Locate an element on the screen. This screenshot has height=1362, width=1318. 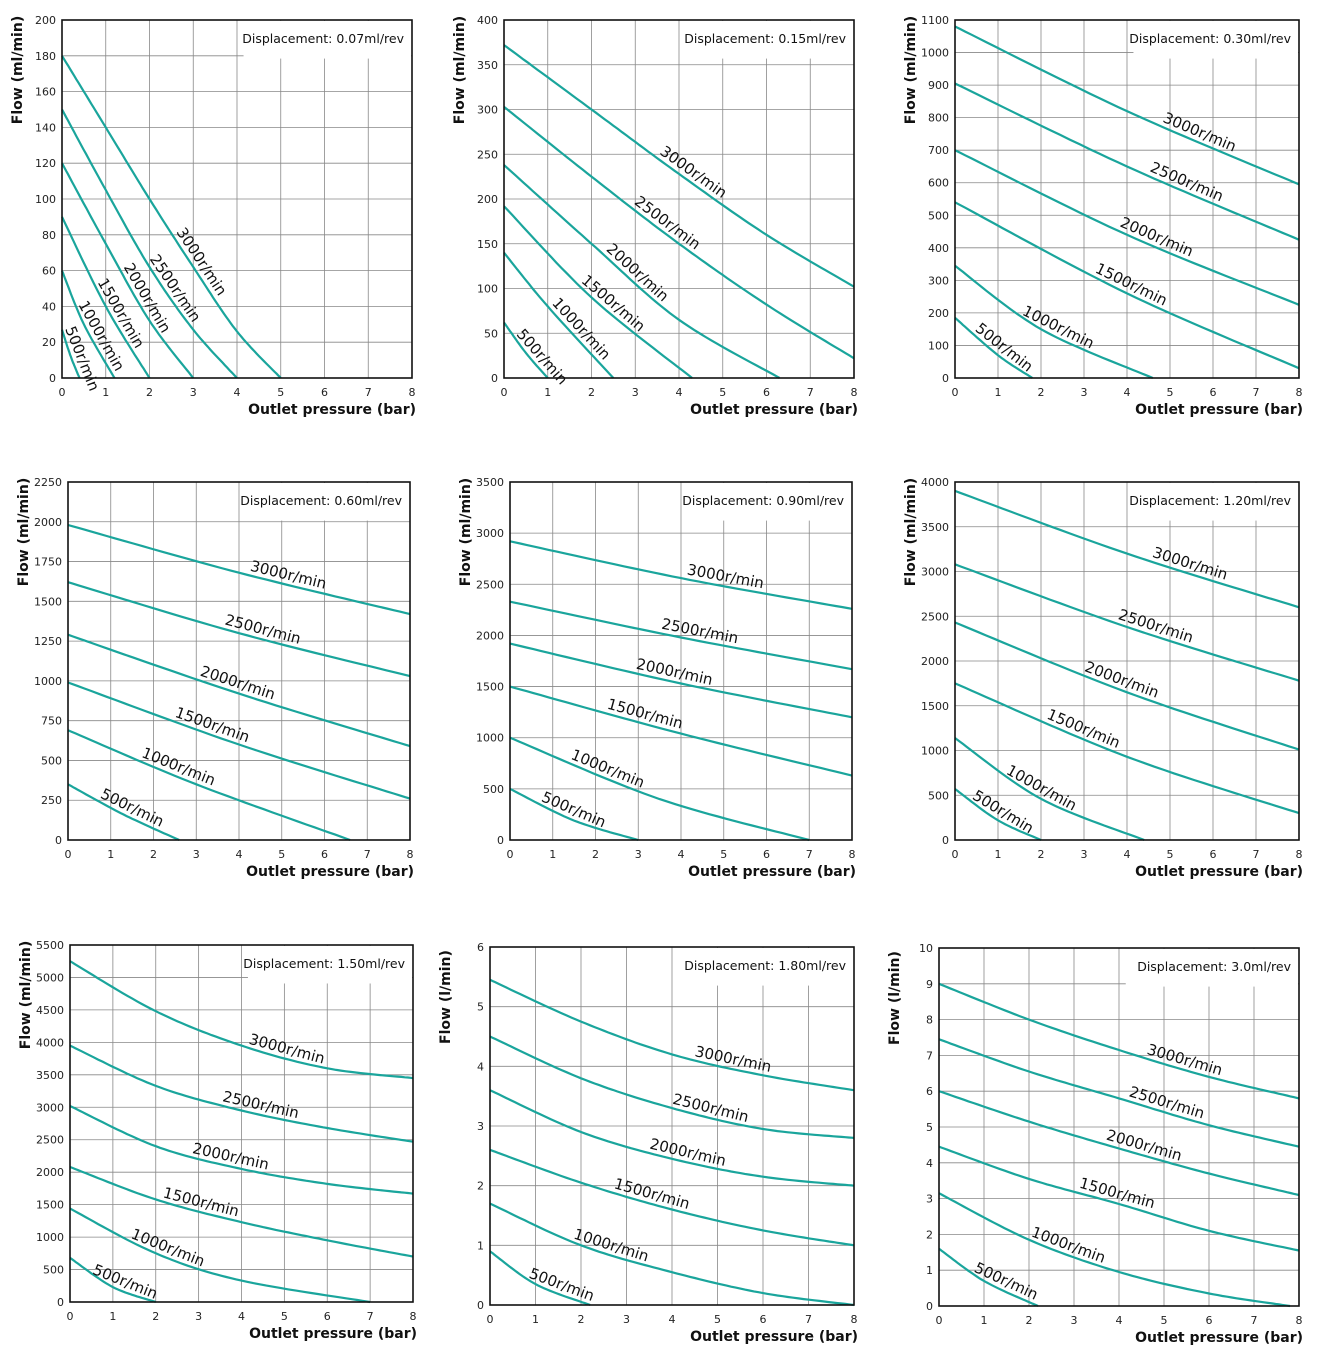
y-tick-label: 2 is located at coordinates (929, 1234).